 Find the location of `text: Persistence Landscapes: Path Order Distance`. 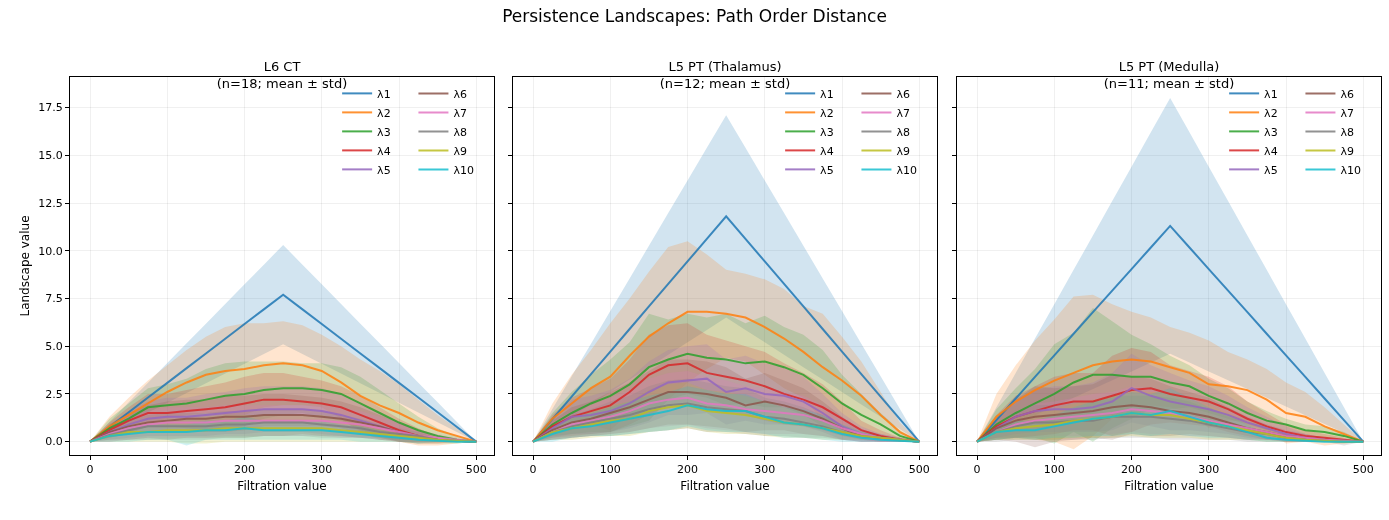

text: Persistence Landscapes: Path Order Distance is located at coordinates (694, 16).